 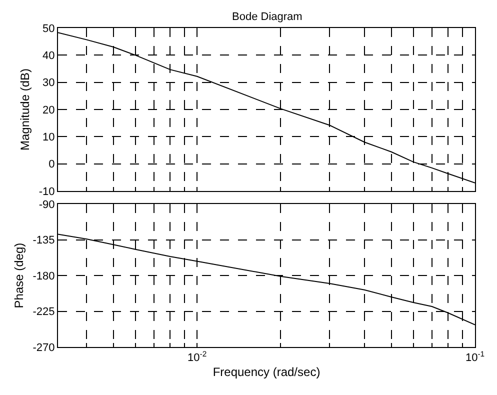 What do you see at coordinates (46, 204) in the screenshot?
I see `y-tick-label: -90` at bounding box center [46, 204].